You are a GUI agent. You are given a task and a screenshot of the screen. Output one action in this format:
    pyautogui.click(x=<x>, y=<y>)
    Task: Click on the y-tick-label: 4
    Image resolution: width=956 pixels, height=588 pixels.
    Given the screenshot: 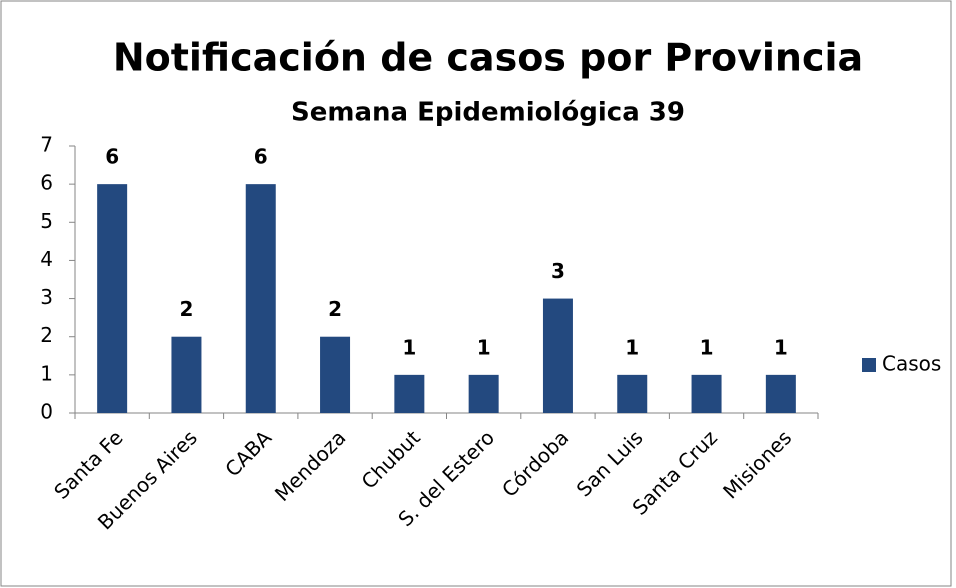 What is the action you would take?
    pyautogui.click(x=46, y=259)
    